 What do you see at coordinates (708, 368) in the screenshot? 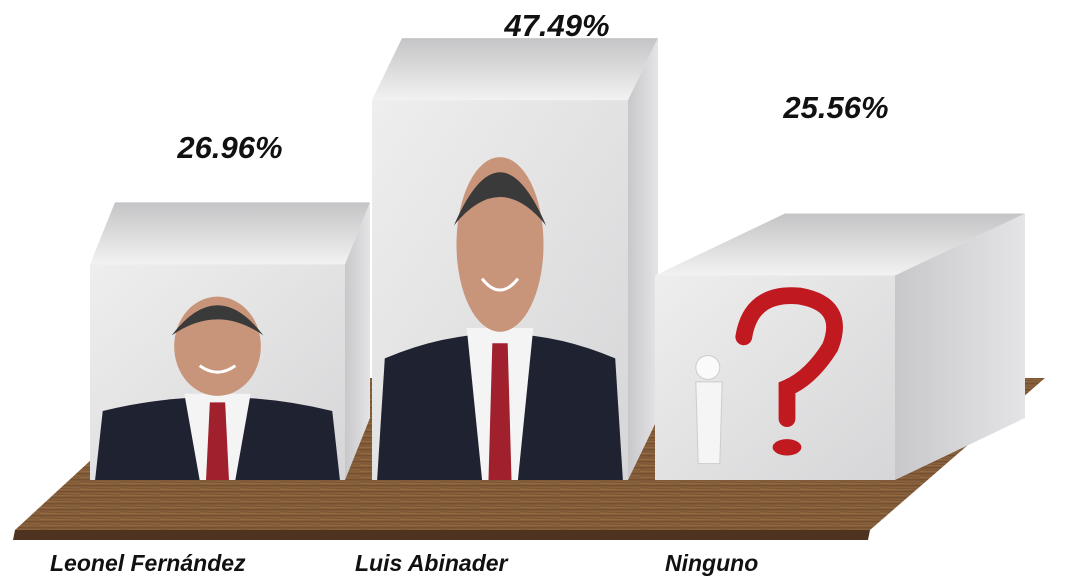
I see `figure-head` at bounding box center [708, 368].